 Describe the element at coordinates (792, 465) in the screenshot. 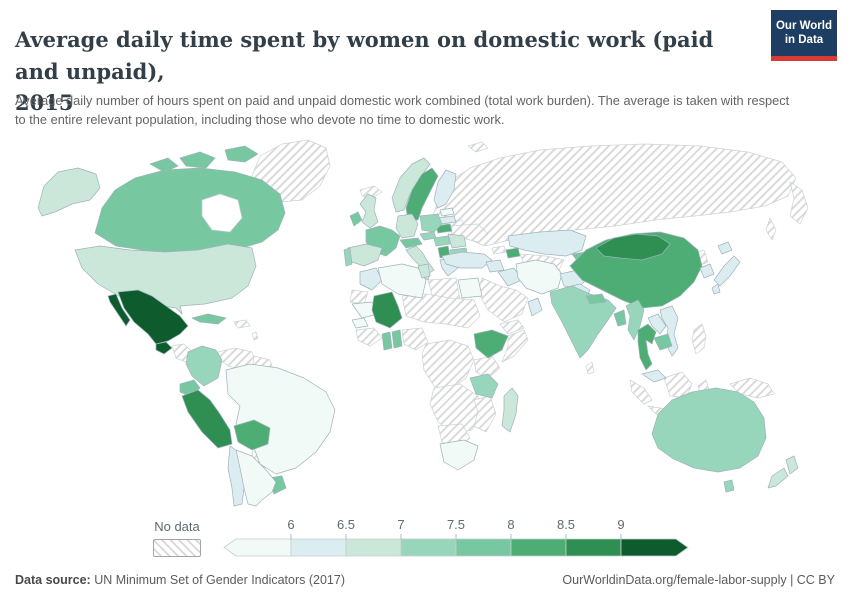

I see `region-nz-north-island` at that location.